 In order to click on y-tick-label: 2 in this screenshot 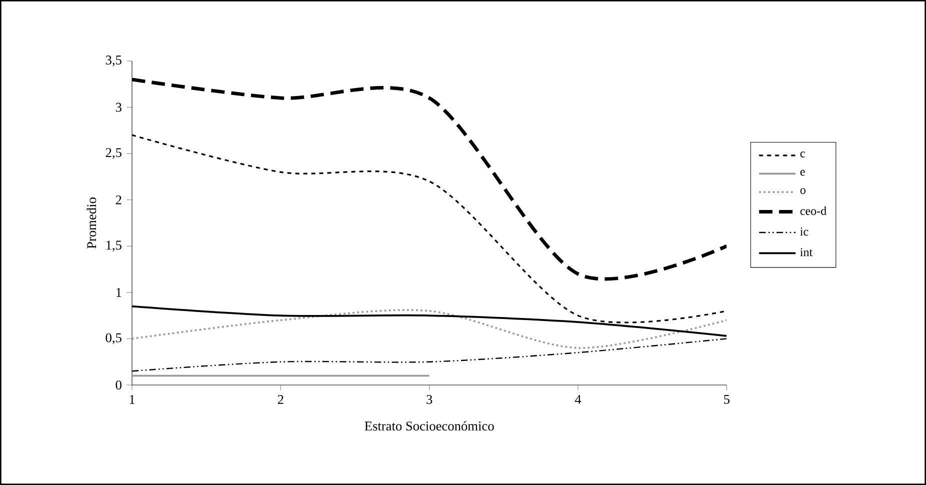, I will do `click(119, 199)`.